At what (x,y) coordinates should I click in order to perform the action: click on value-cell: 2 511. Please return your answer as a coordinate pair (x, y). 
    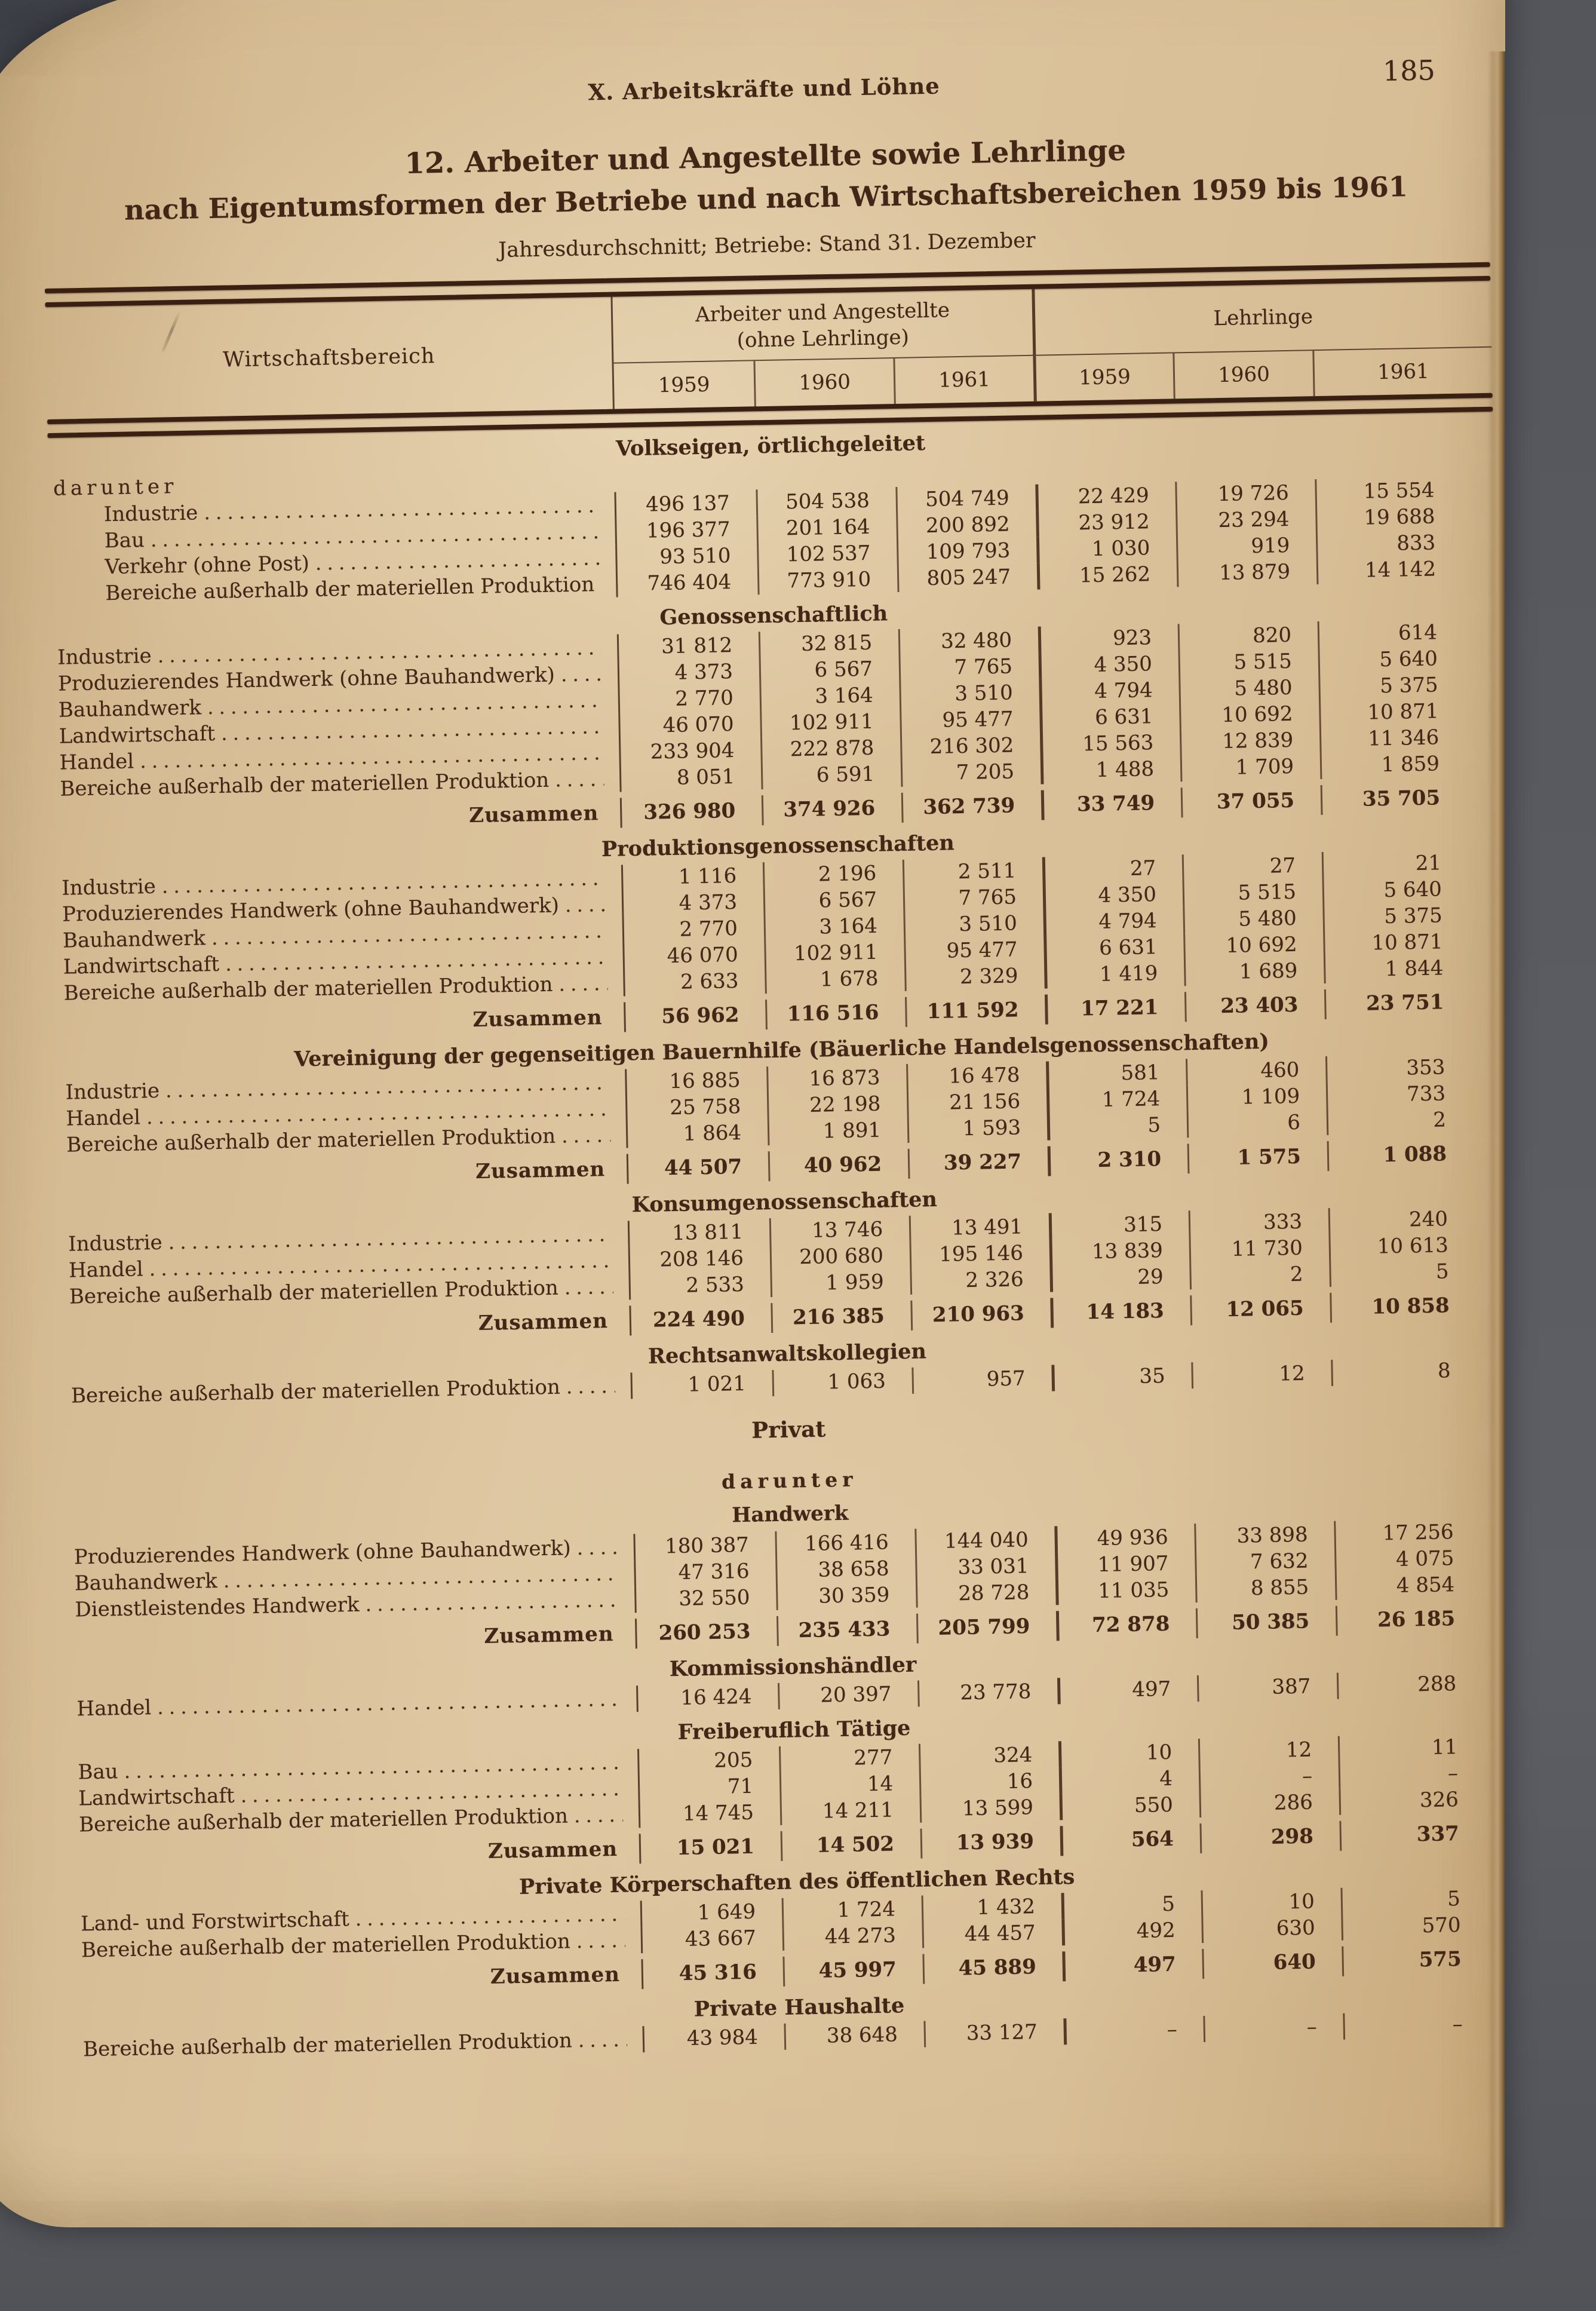
    Looking at the image, I should click on (972, 871).